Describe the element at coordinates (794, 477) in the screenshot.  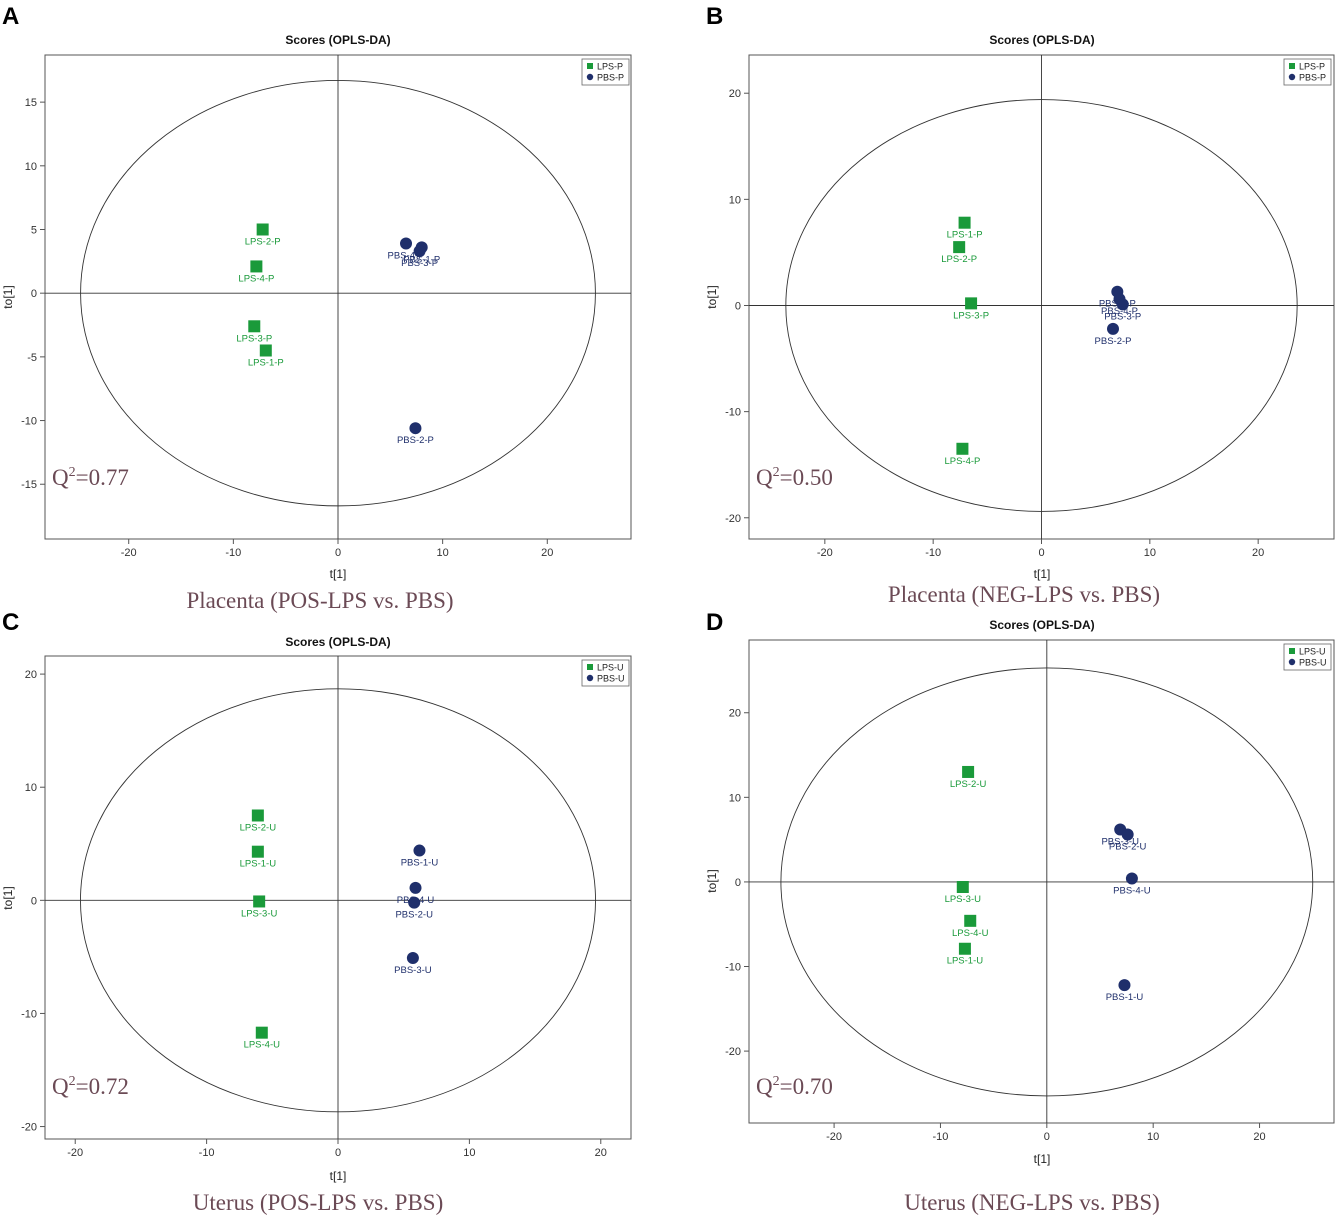
I see `q2-annotation: Q2=0.50` at that location.